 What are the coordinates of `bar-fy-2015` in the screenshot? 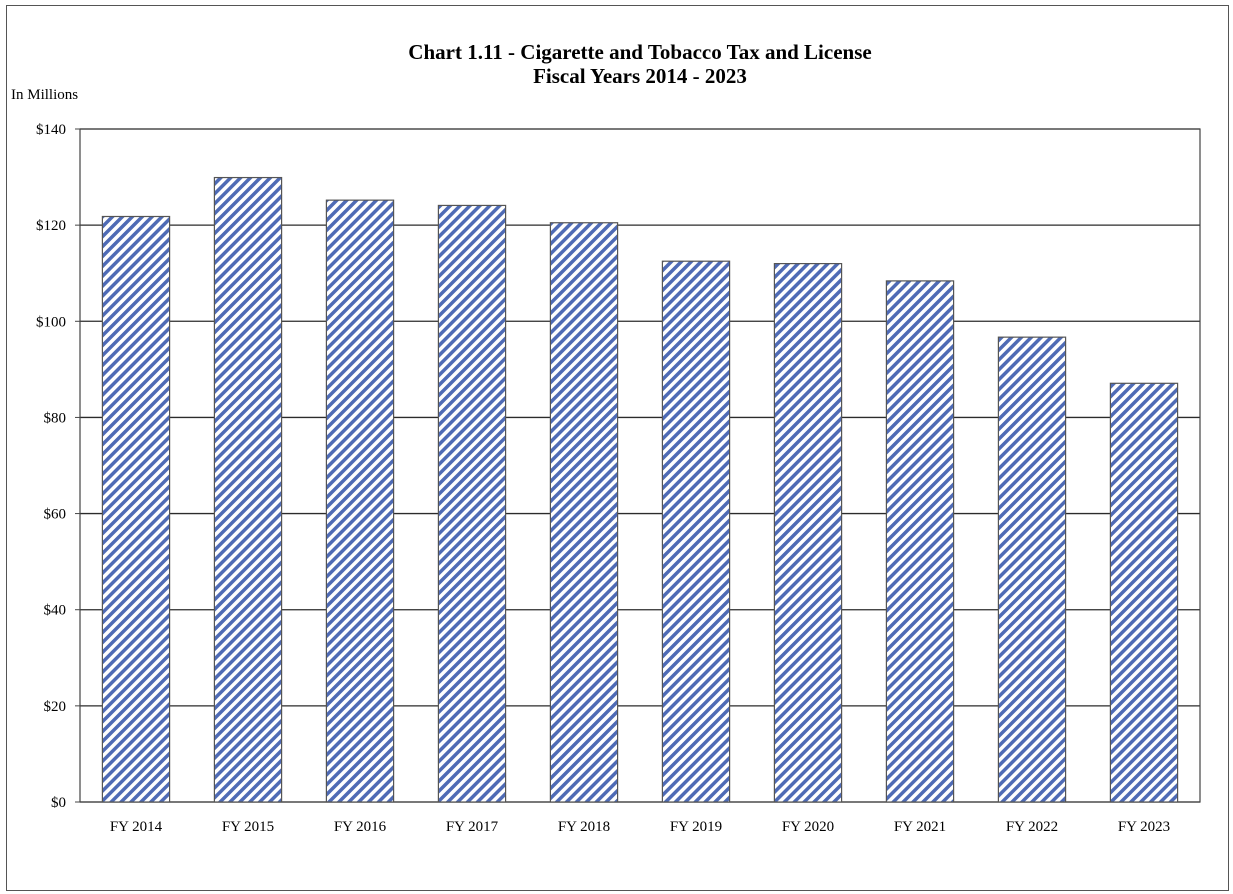 It's located at (248, 489).